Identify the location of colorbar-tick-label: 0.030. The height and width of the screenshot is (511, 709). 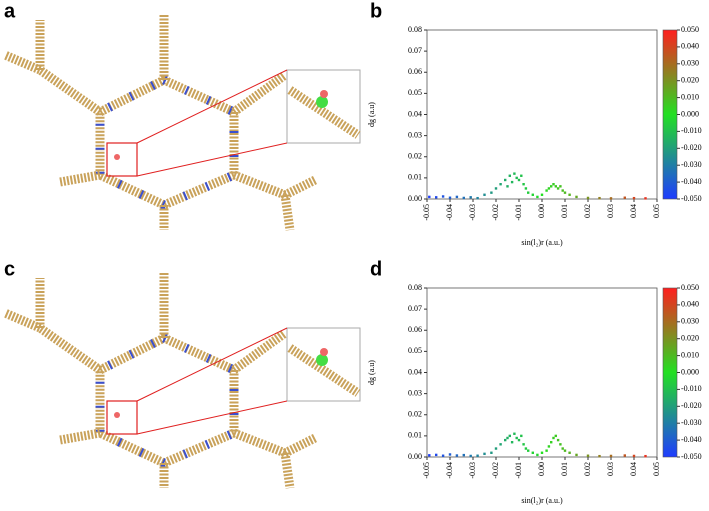
(690, 321).